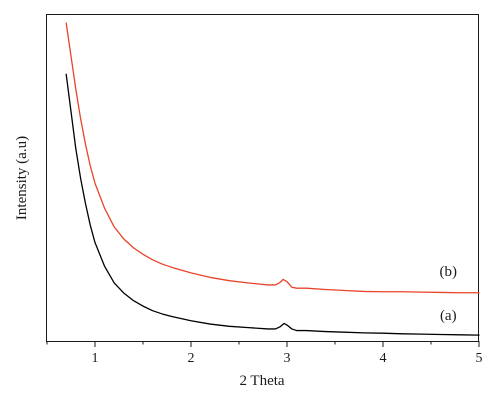  Describe the element at coordinates (22, 178) in the screenshot. I see `y-axis-label: Intensity (a.u)` at that location.